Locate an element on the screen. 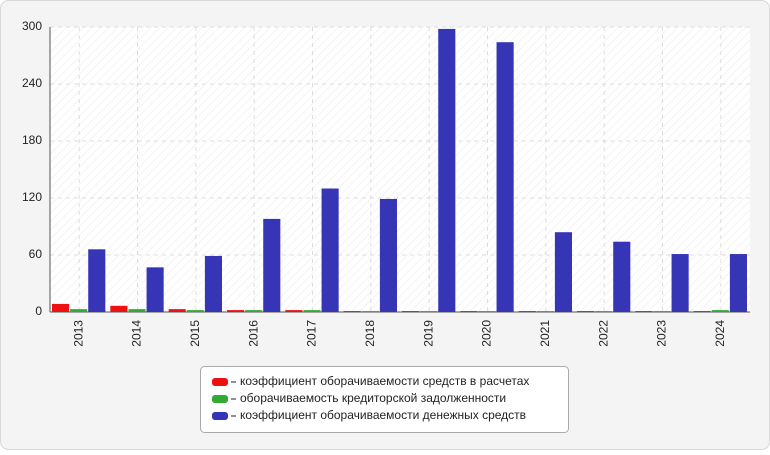 This screenshot has height=455, width=770. x-tick-label: 2019 is located at coordinates (428, 333).